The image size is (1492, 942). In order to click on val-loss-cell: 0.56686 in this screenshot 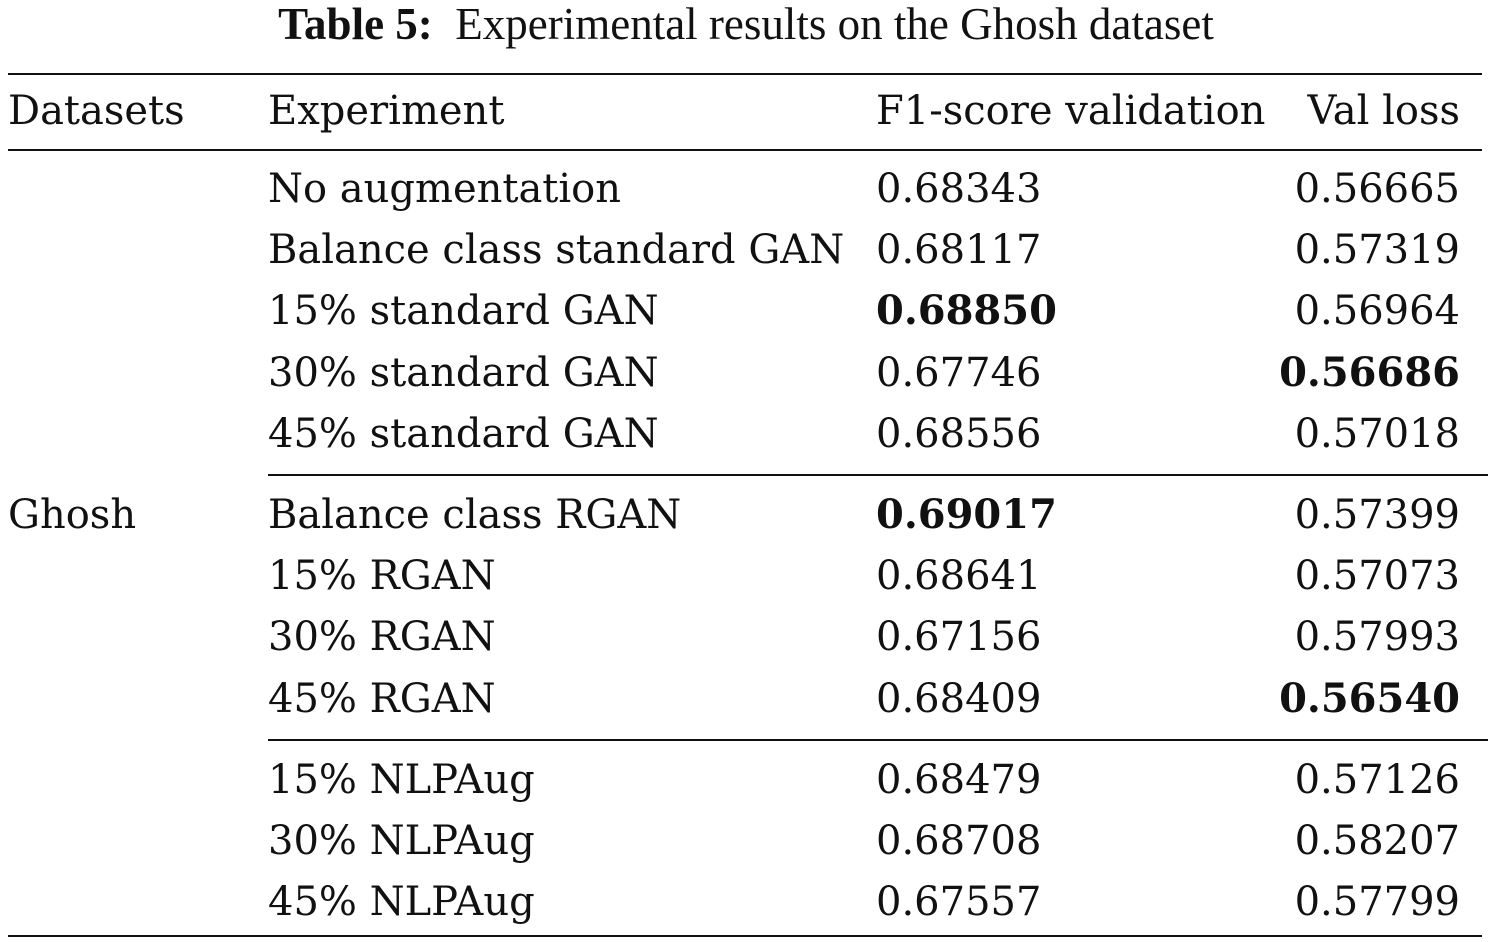, I will do `click(1369, 372)`.